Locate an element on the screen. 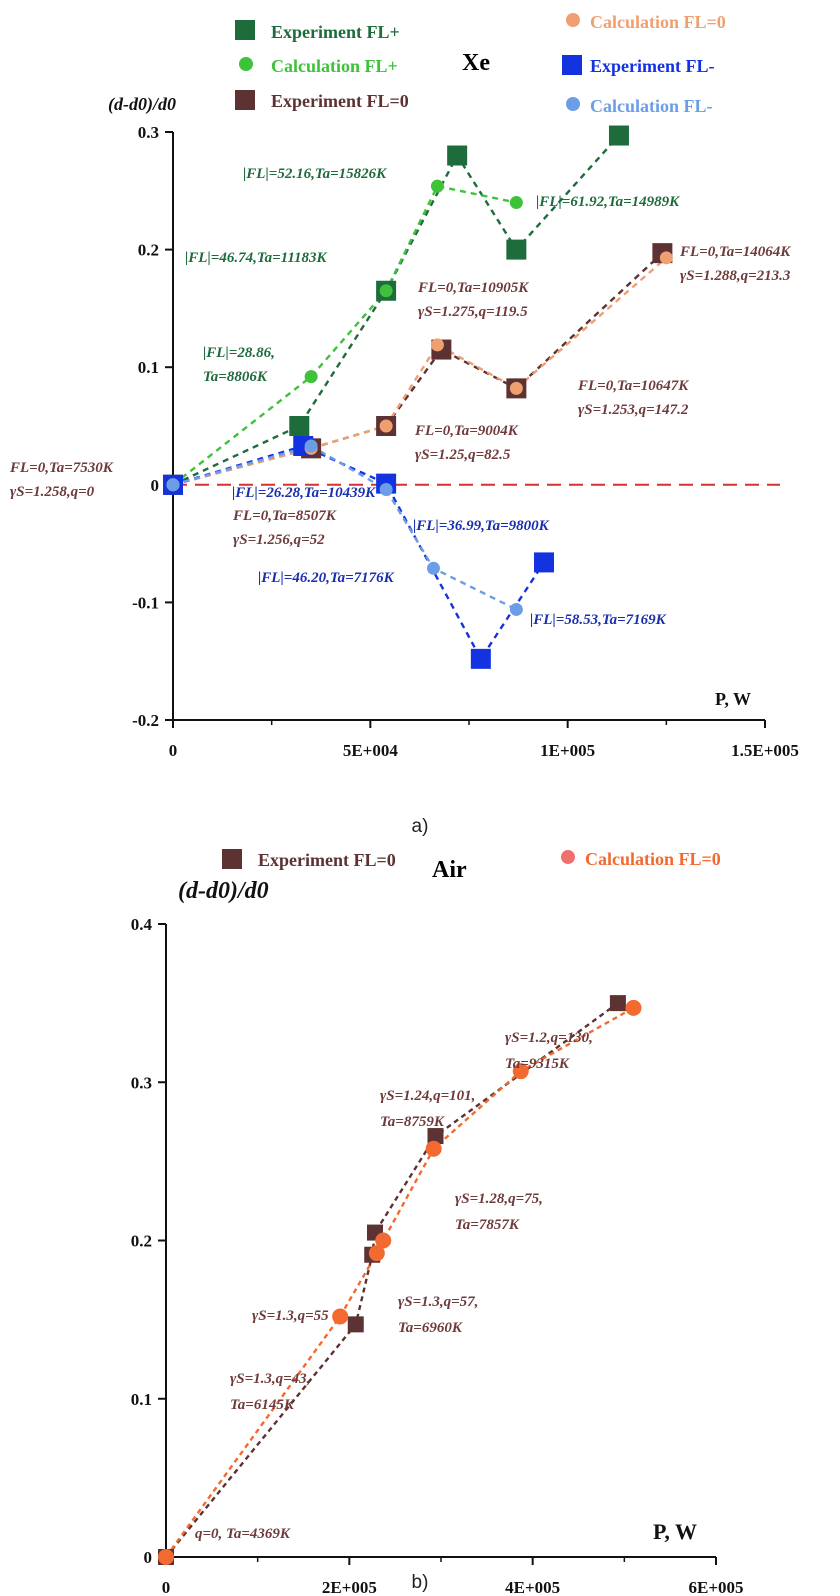 The image size is (840, 1596). annotation: |FL|=46.74,Ta=11183K is located at coordinates (256, 258).